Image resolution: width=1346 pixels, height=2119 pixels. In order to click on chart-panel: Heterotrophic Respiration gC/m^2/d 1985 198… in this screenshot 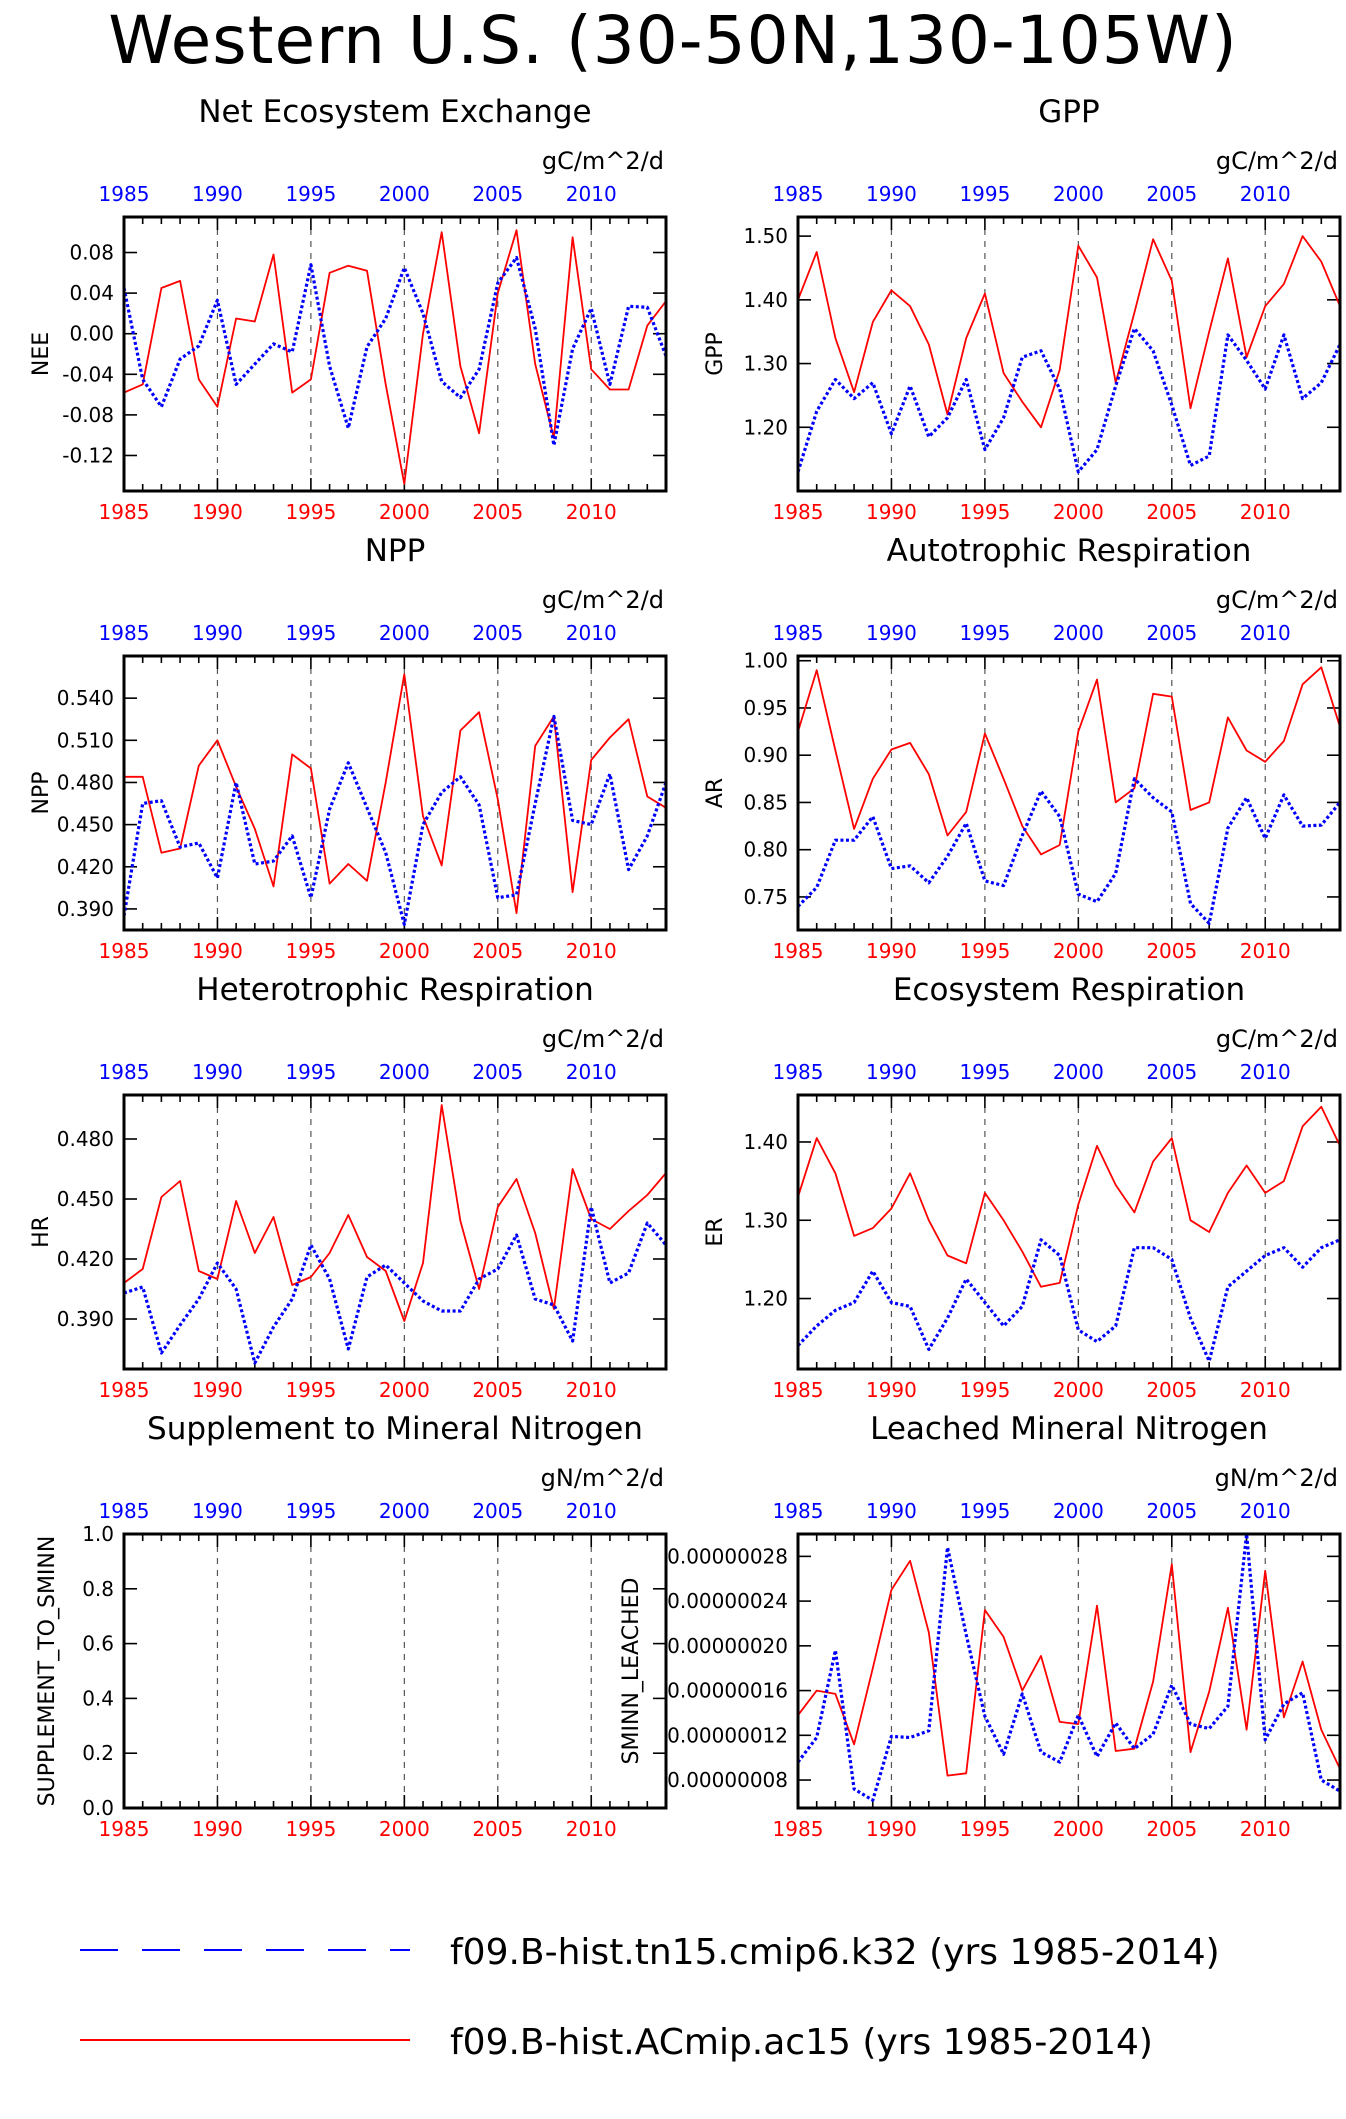, I will do `click(348, 1187)`.